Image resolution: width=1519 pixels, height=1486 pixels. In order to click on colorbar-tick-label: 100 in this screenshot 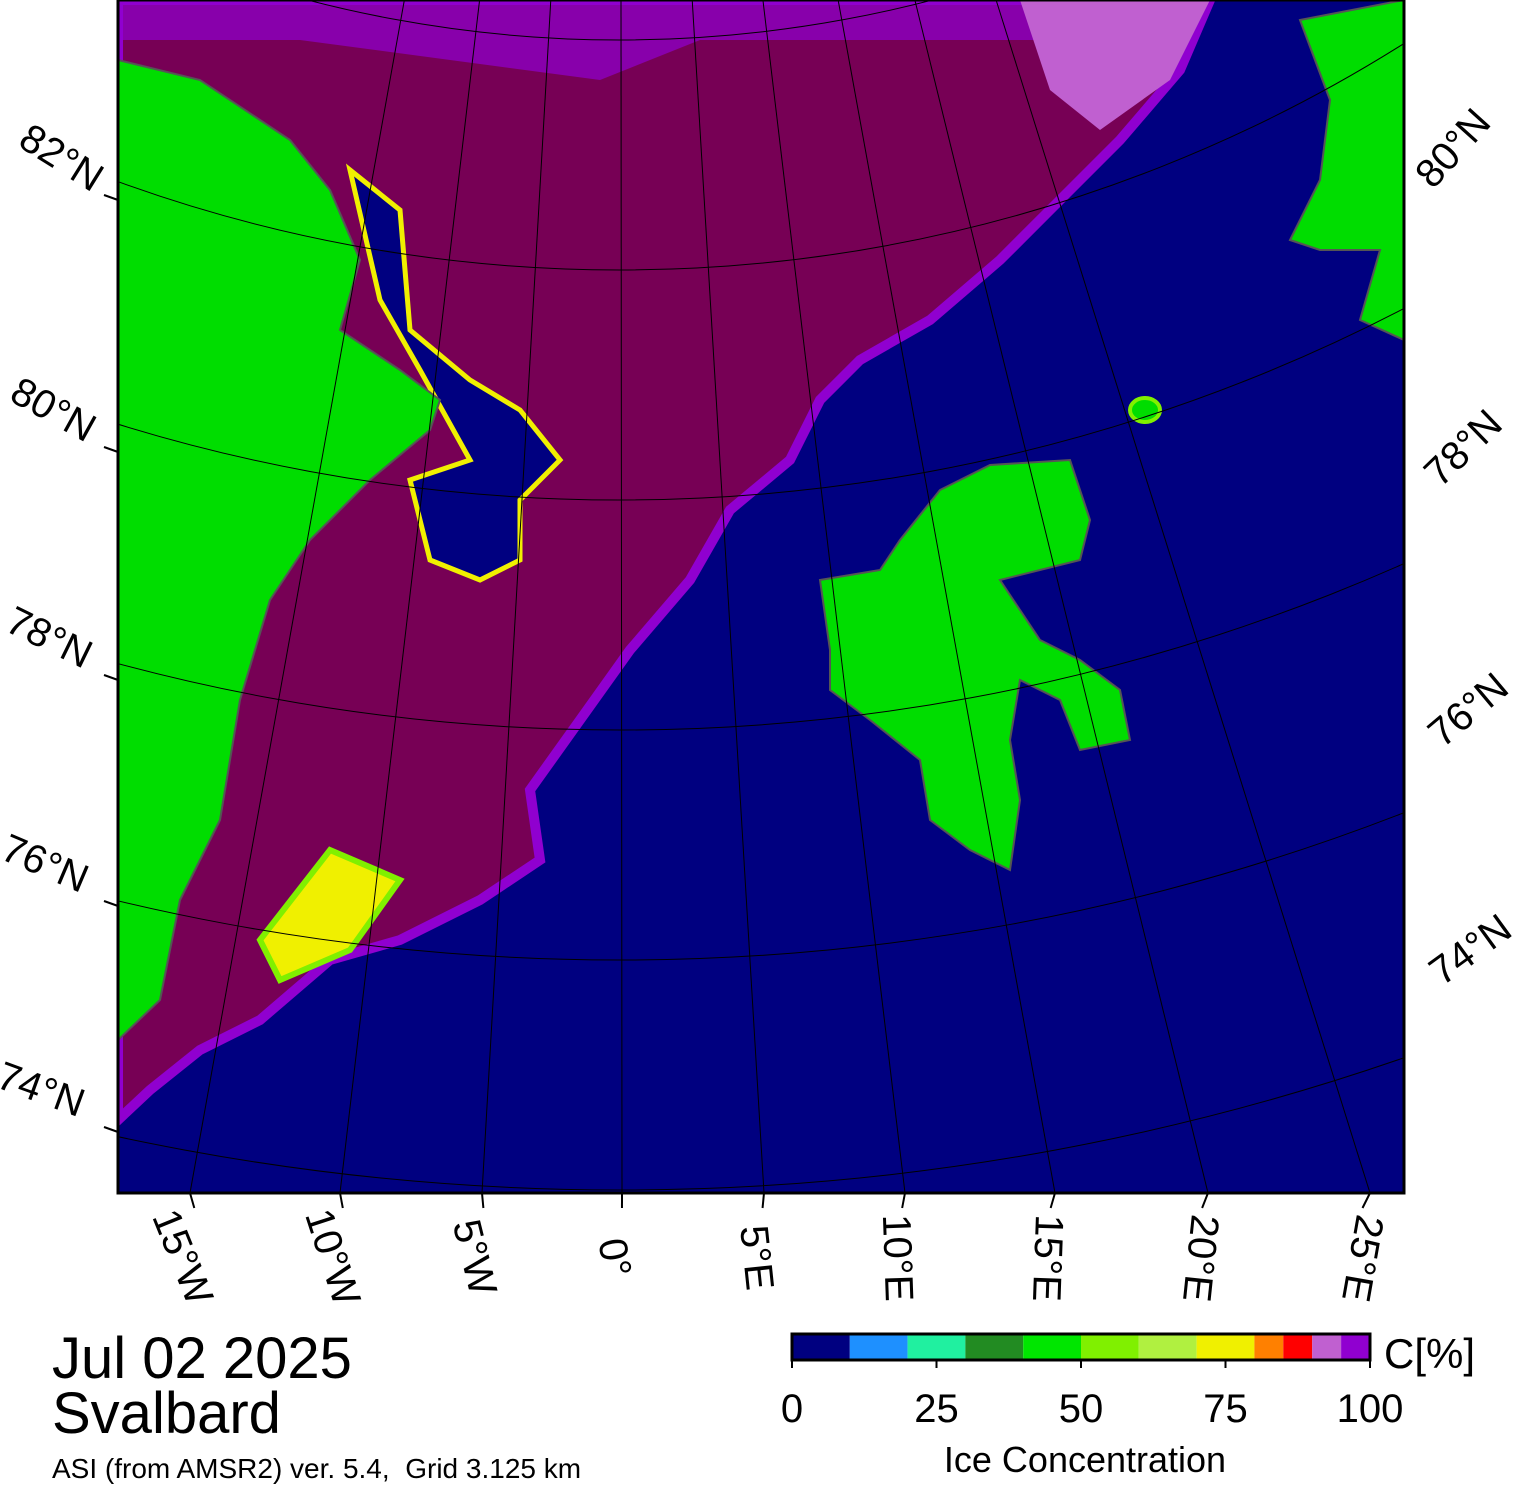, I will do `click(1370, 1409)`.